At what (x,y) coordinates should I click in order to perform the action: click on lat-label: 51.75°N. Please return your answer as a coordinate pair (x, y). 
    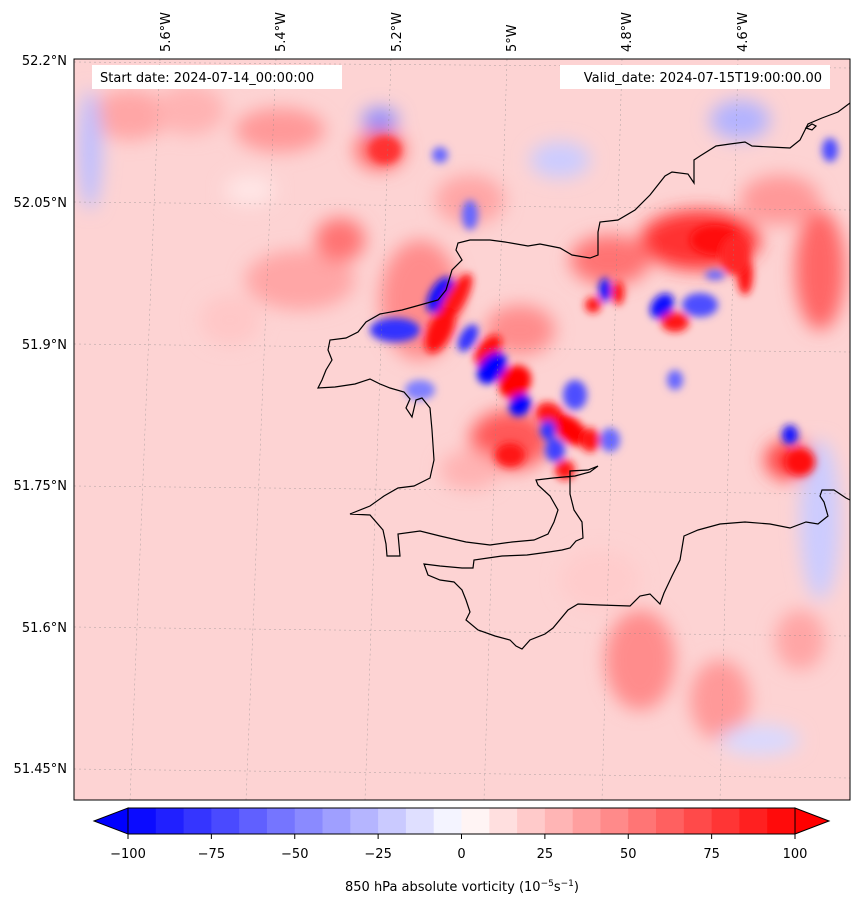
    Looking at the image, I should click on (40, 486).